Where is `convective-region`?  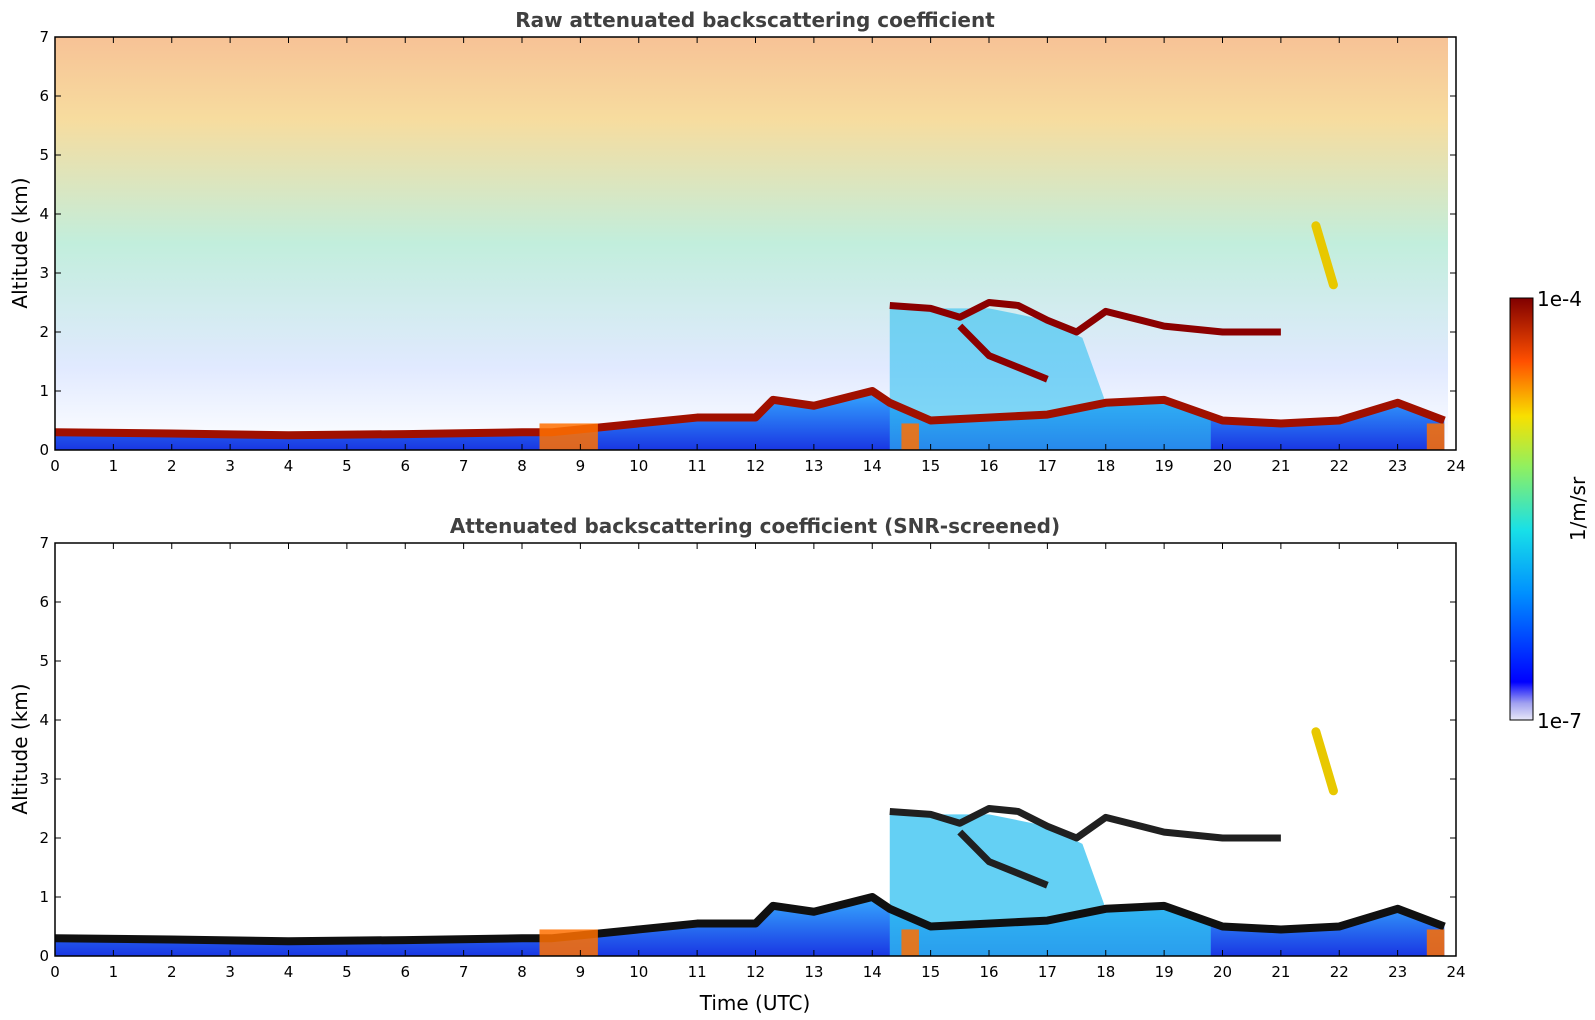 convective-region is located at coordinates (1050, 885).